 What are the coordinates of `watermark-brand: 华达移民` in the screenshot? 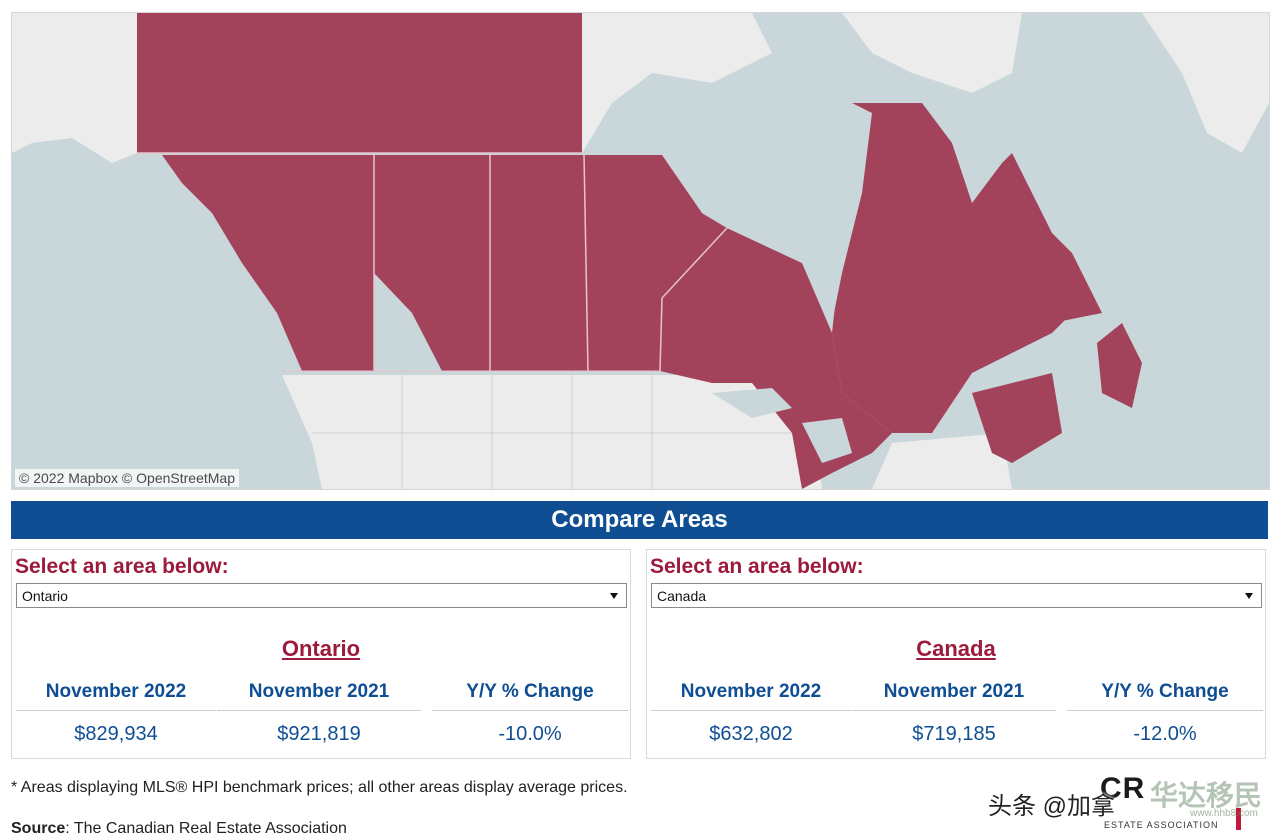 It's located at (1206, 795).